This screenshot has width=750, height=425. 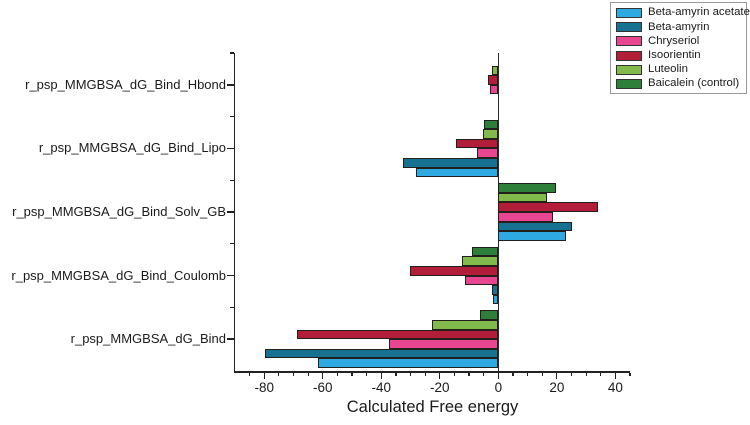 I want to click on legend-label: Baicalein (control), so click(x=694, y=83).